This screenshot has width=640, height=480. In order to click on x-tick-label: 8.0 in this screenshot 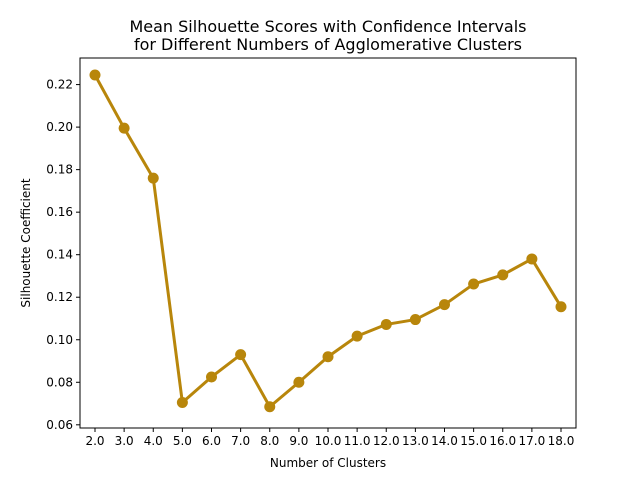, I will do `click(269, 441)`.